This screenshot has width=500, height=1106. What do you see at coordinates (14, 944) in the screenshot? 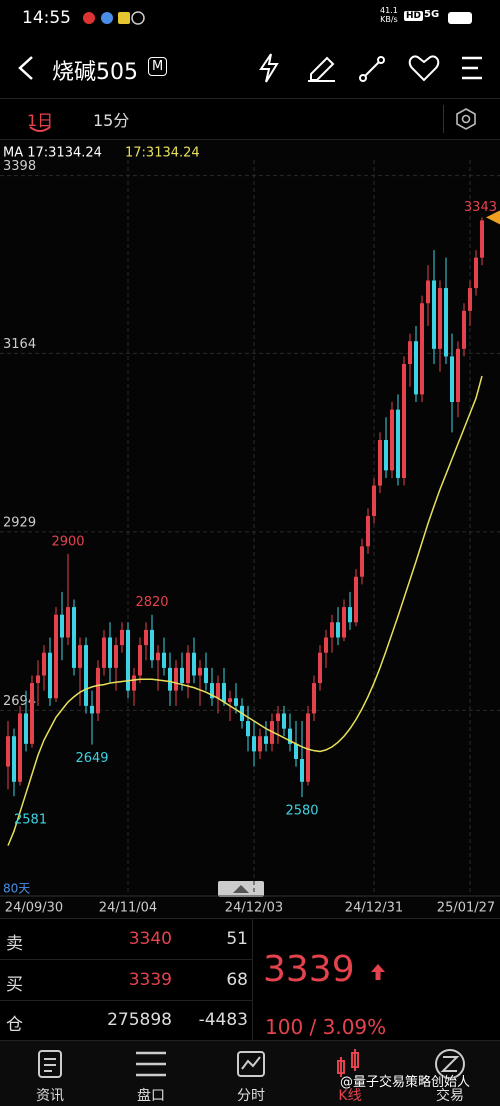
I see `order-side: 卖` at bounding box center [14, 944].